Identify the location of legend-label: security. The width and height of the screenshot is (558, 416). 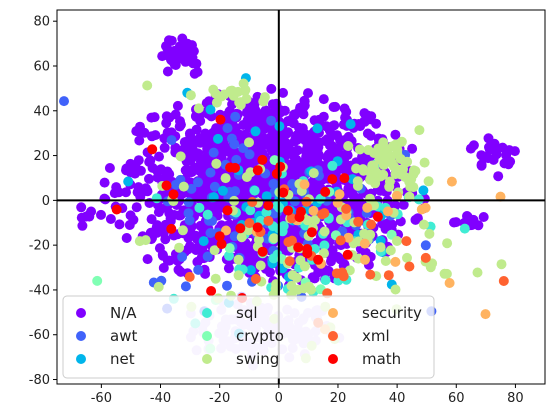
(392, 313).